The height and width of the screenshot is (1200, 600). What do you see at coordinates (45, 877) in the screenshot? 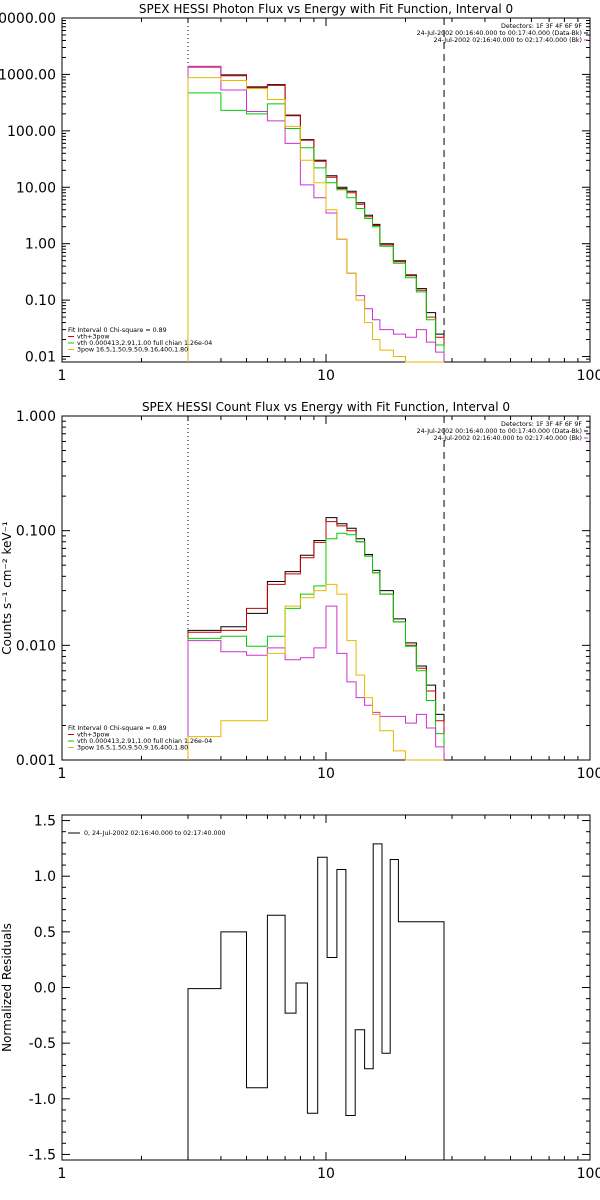
I see `y-tick-label: 1.0` at bounding box center [45, 877].